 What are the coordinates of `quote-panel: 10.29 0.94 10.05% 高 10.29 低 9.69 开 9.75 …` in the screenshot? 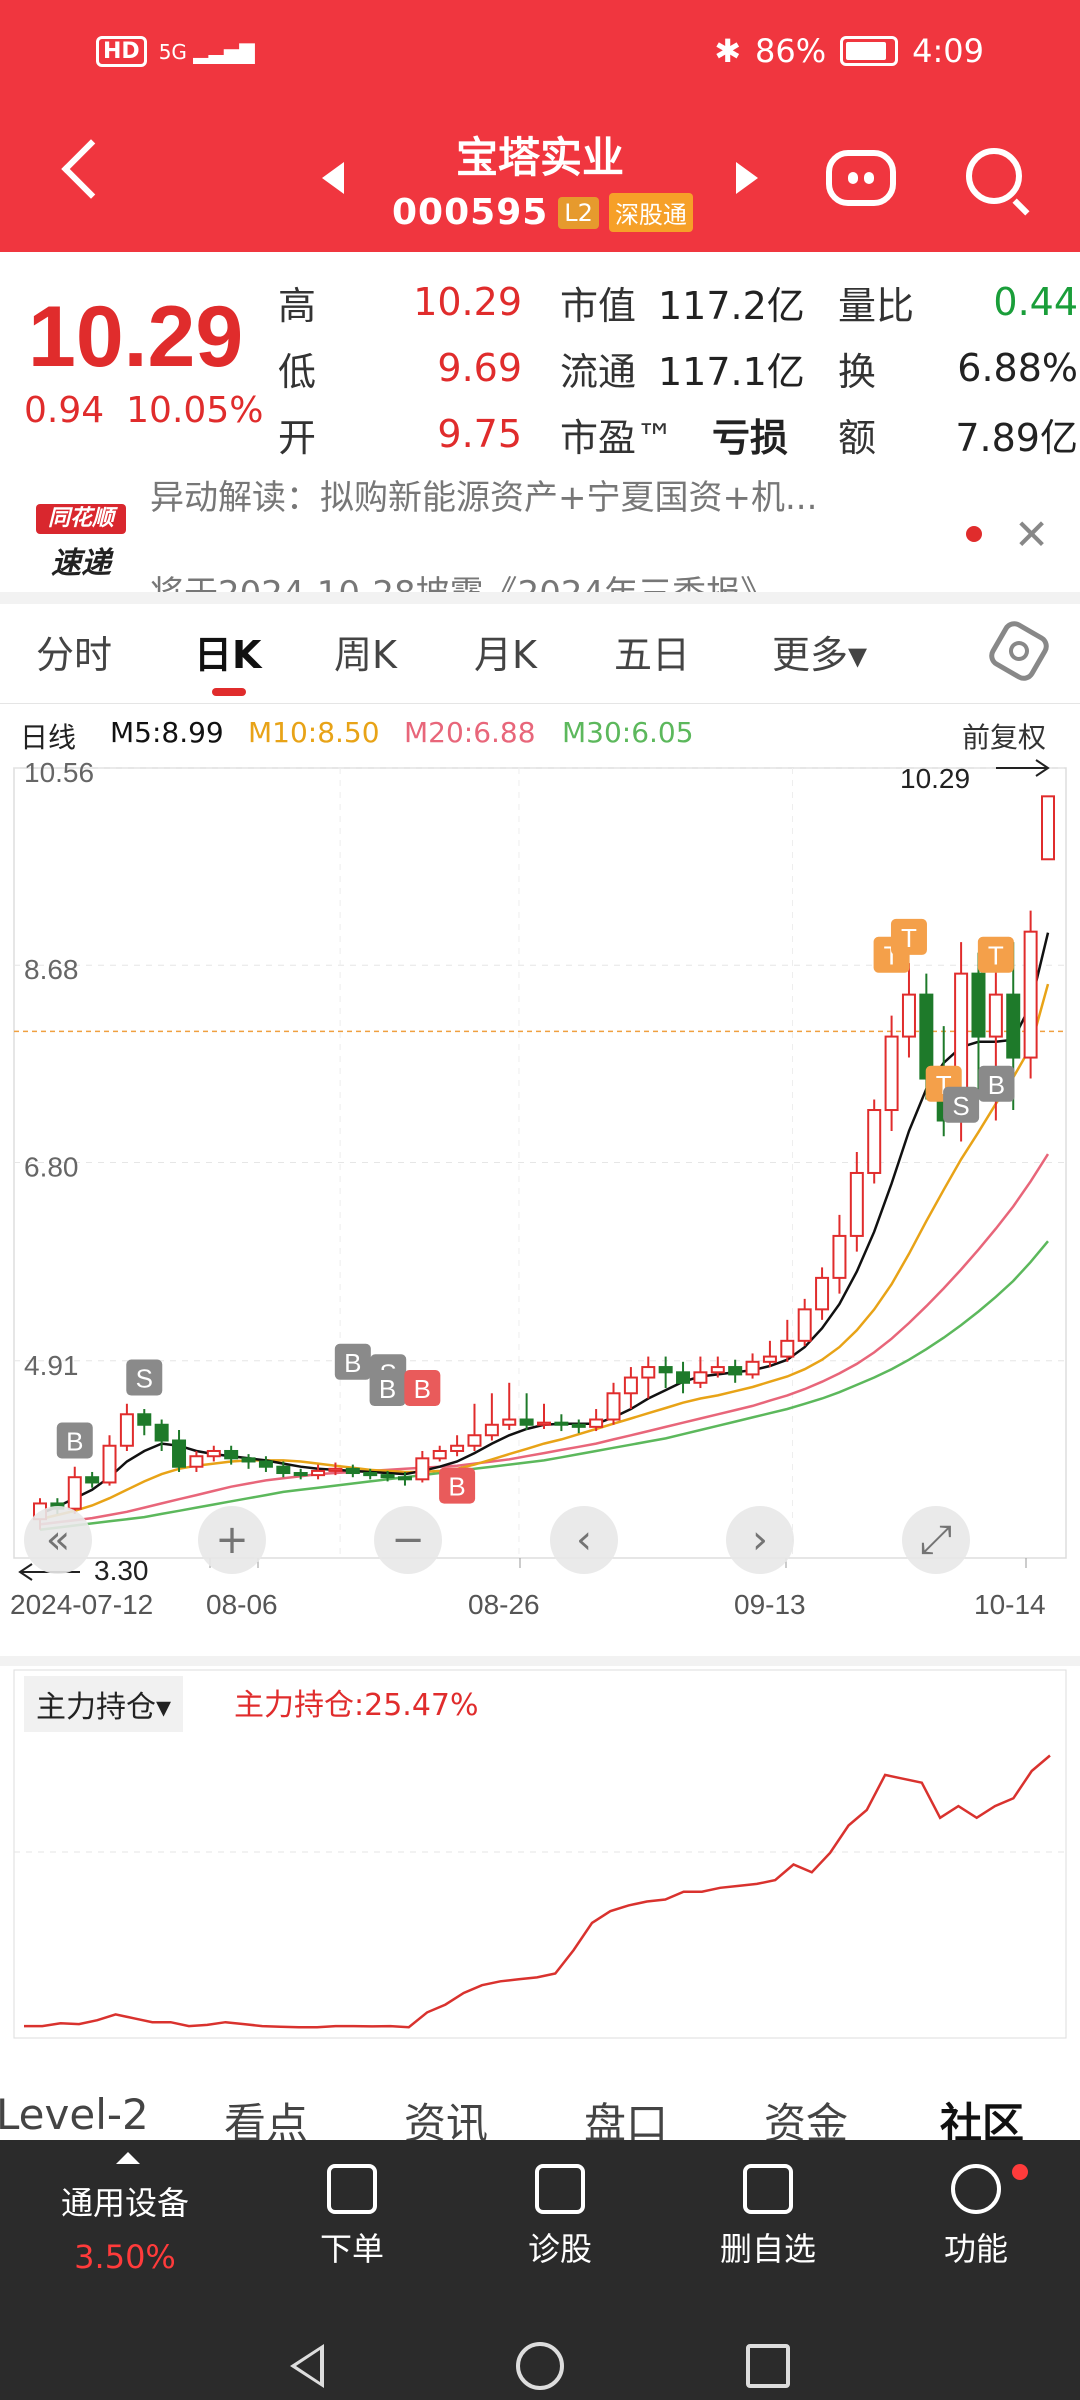 It's located at (540, 363).